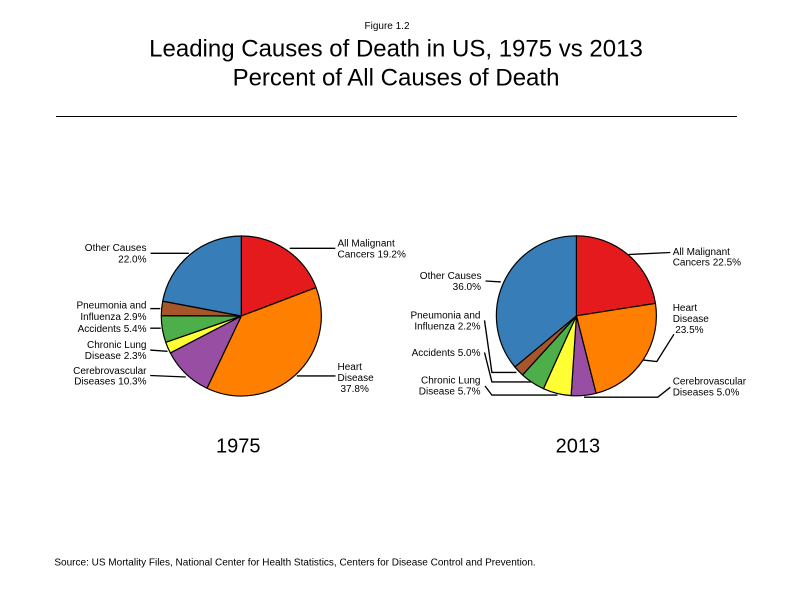 The image size is (792, 612). Describe the element at coordinates (689, 330) in the screenshot. I see `svg-text: 23.5%` at that location.